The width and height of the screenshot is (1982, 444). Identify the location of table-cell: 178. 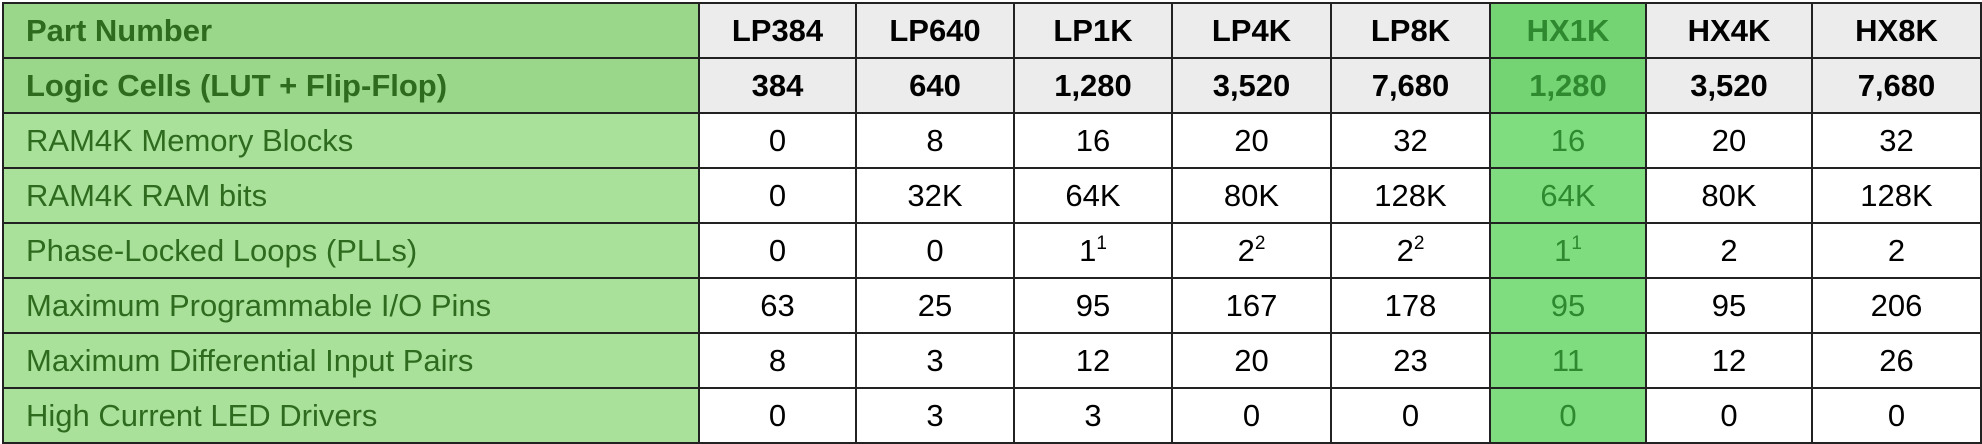
(1410, 305).